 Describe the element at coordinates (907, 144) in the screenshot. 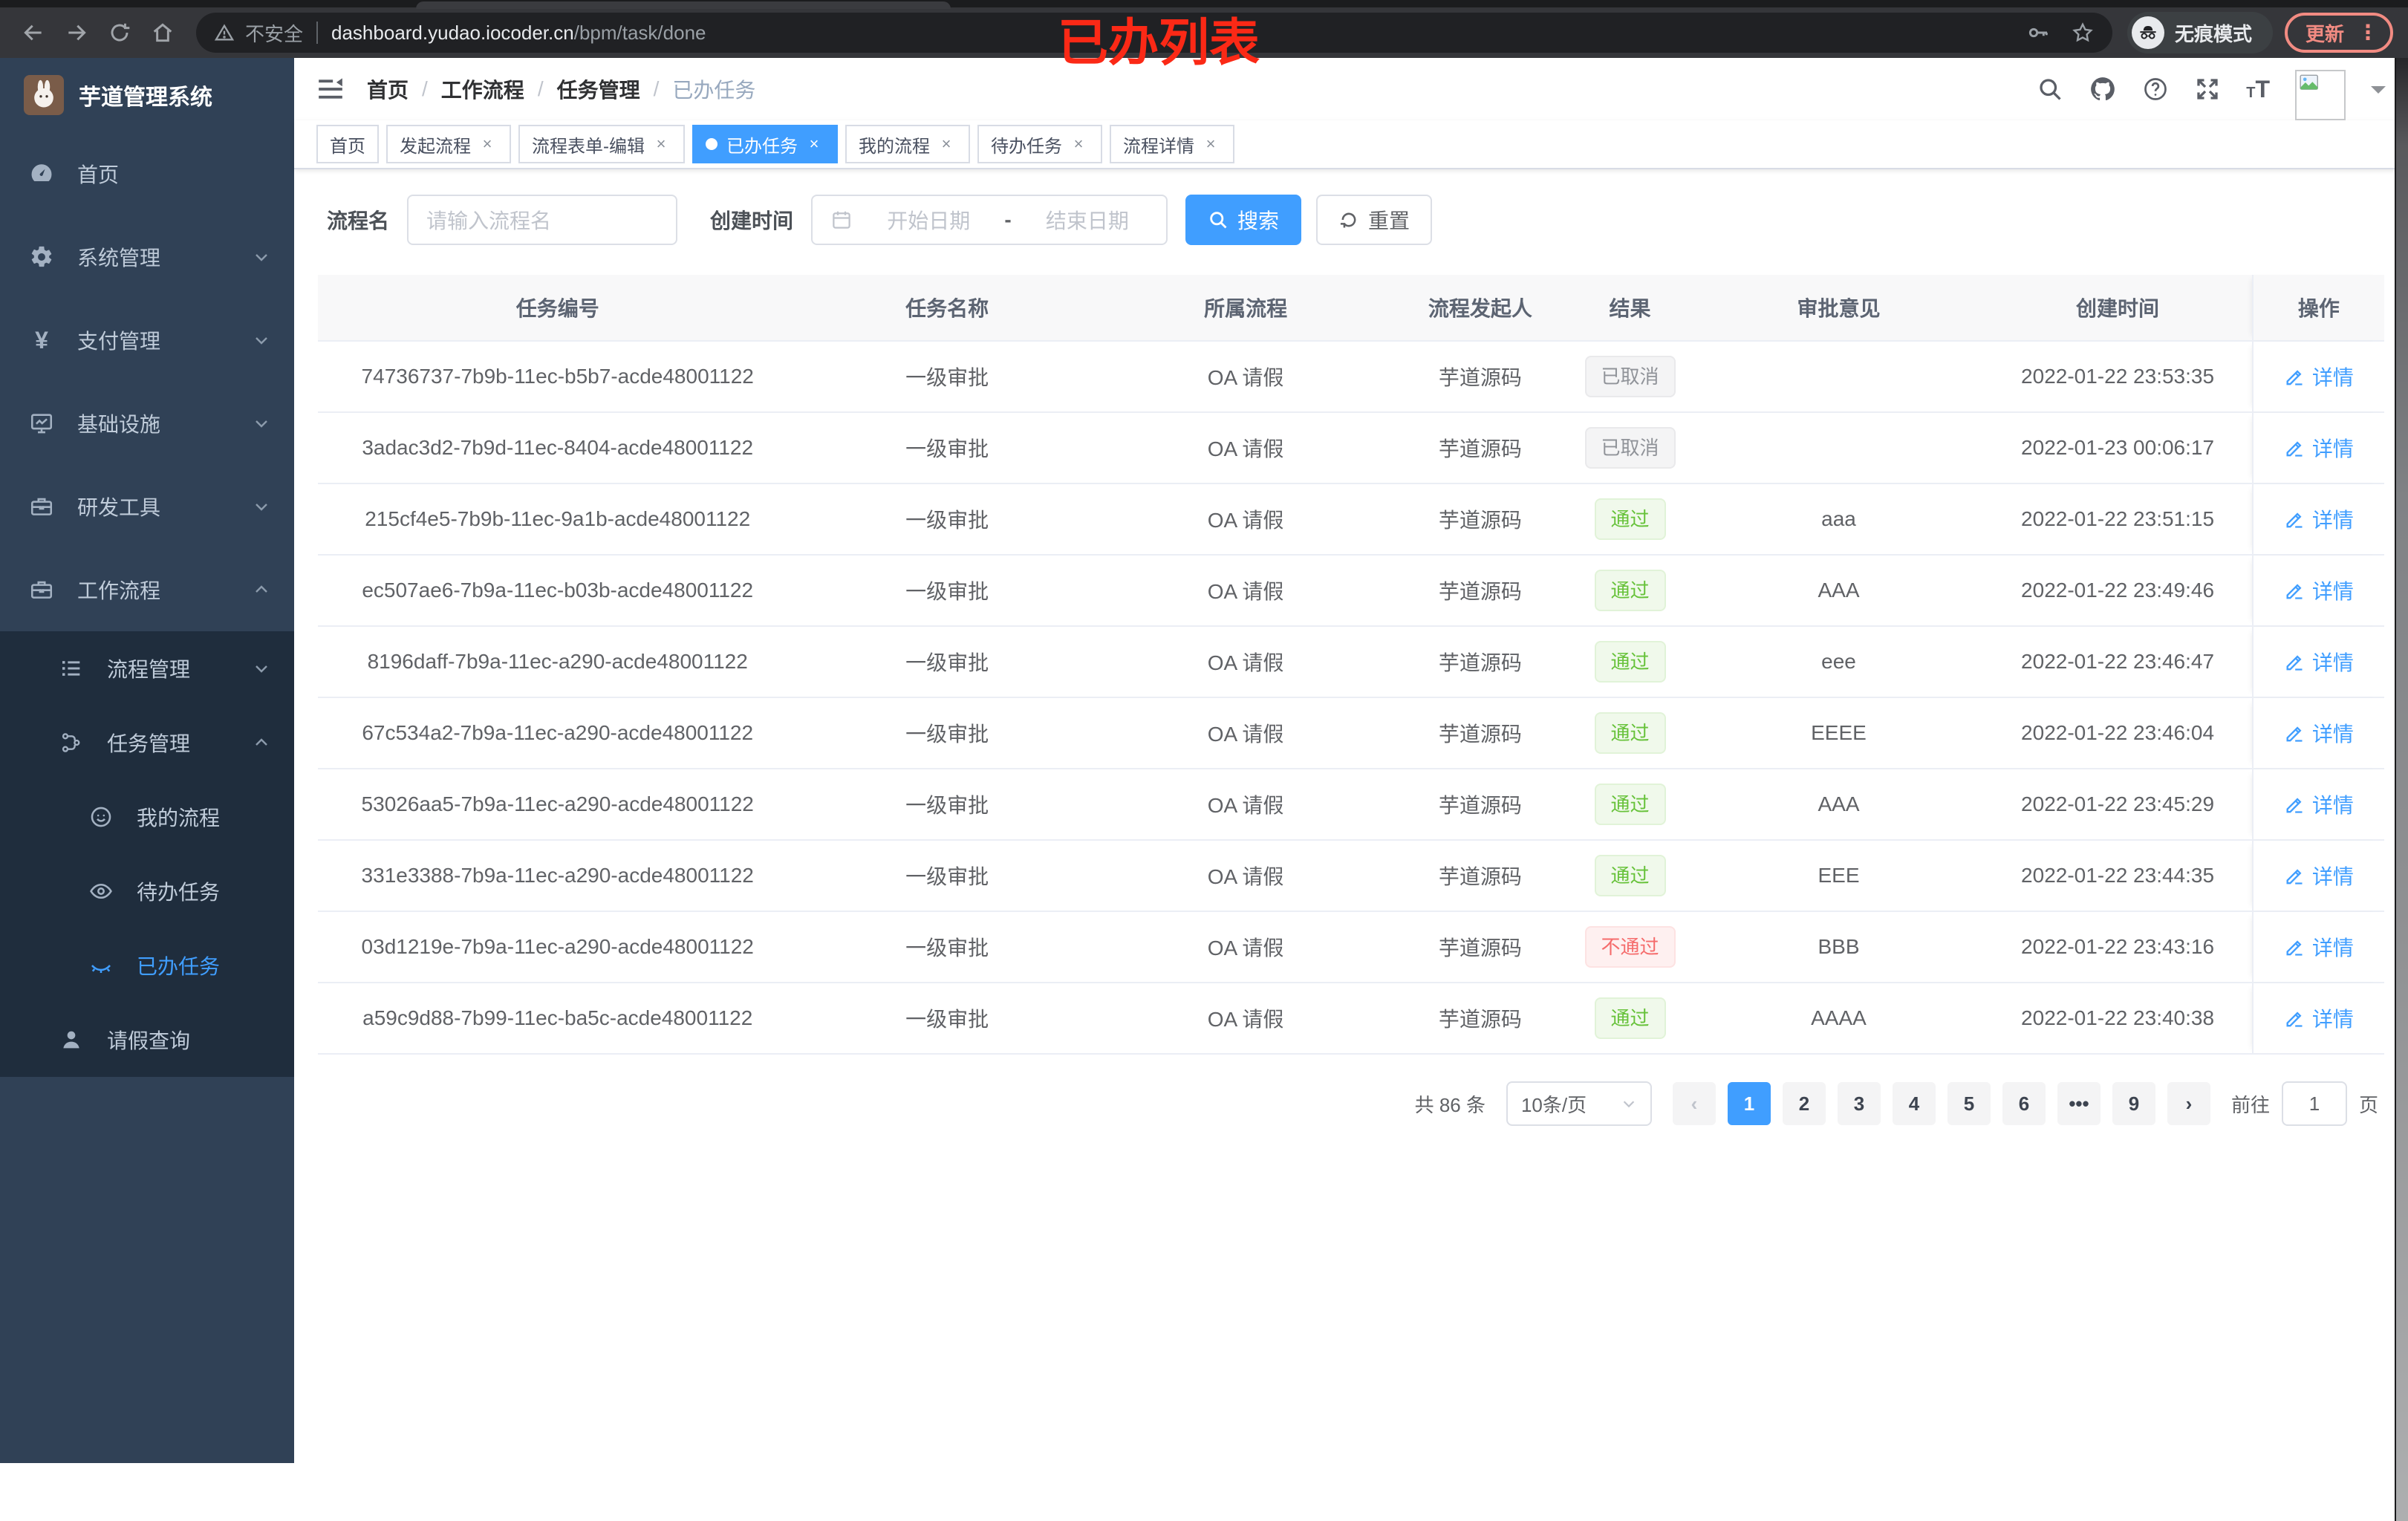

I see `tab-my-process: 我的流程 ×` at that location.